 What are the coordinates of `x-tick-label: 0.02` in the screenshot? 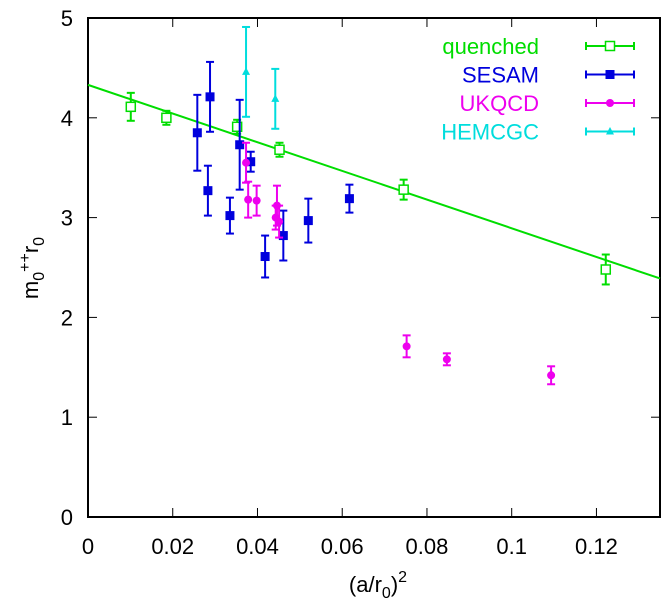 It's located at (172, 546).